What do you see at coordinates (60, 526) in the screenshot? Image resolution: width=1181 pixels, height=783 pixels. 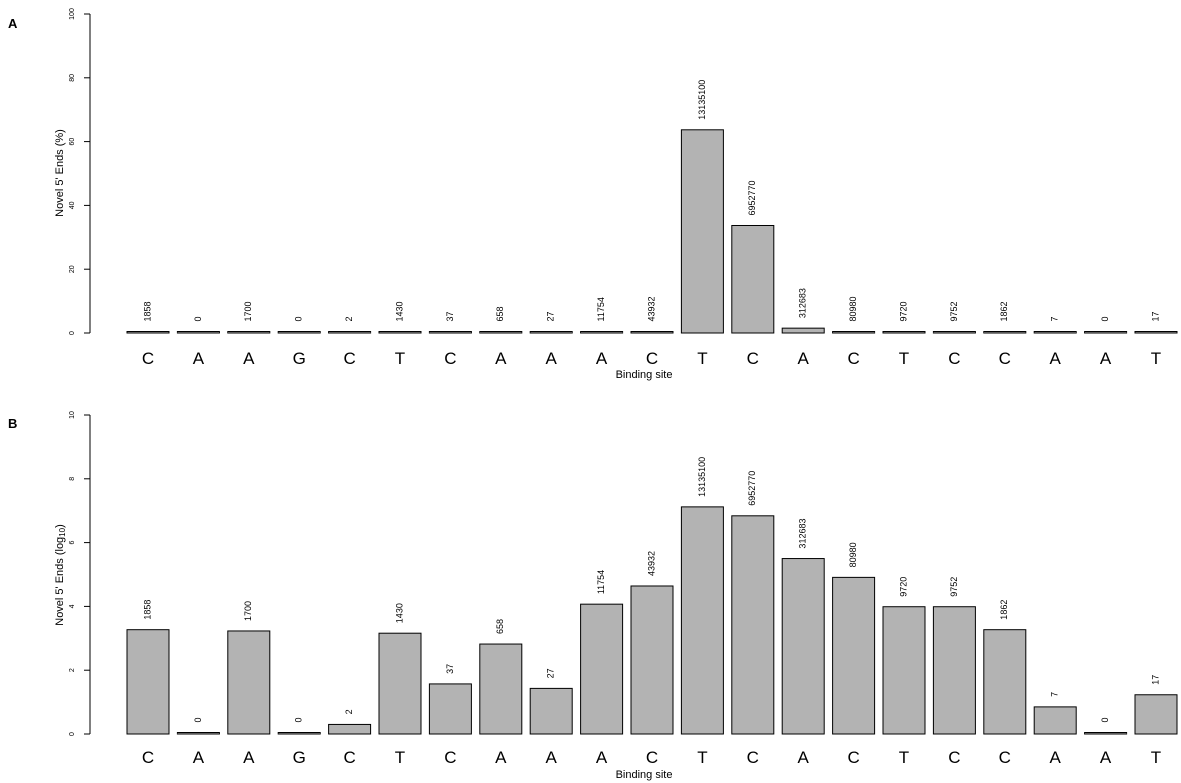 I see `y-axis-title-b-close: )` at bounding box center [60, 526].